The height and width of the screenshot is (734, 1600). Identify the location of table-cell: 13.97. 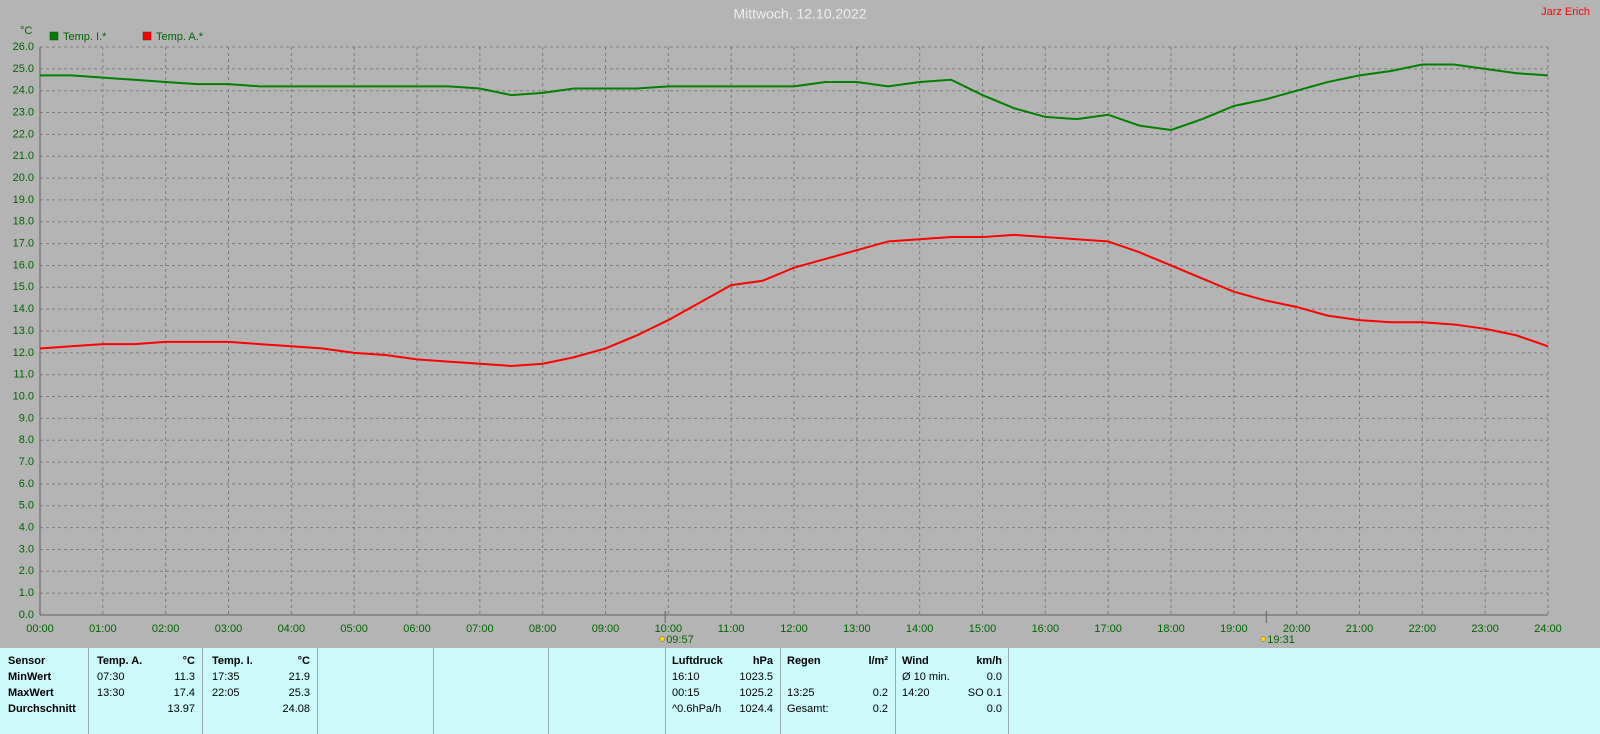
(181, 709).